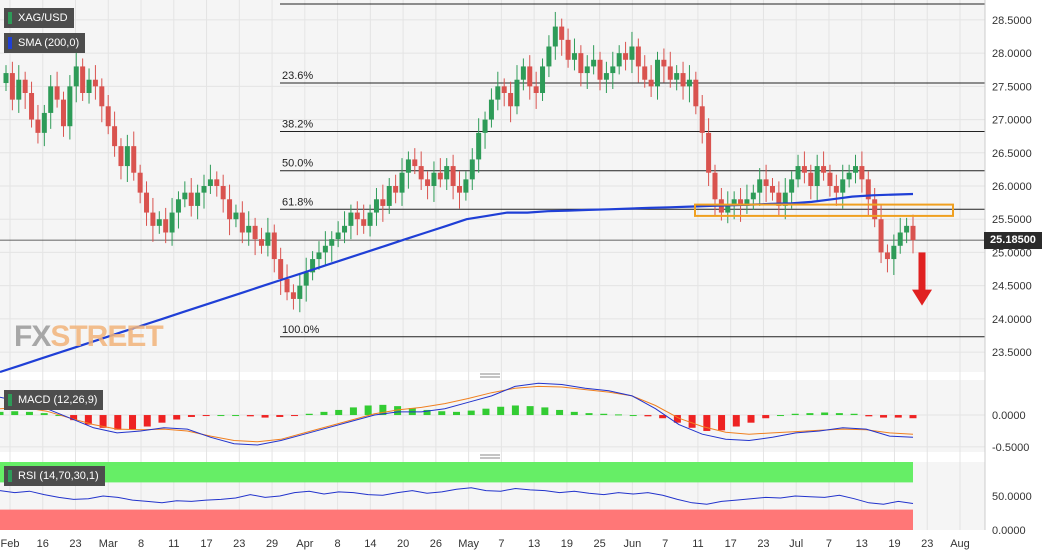 Image resolution: width=1060 pixels, height=555 pixels. What do you see at coordinates (54, 400) in the screenshot?
I see `macd-tag: MACD (12,26,9)` at bounding box center [54, 400].